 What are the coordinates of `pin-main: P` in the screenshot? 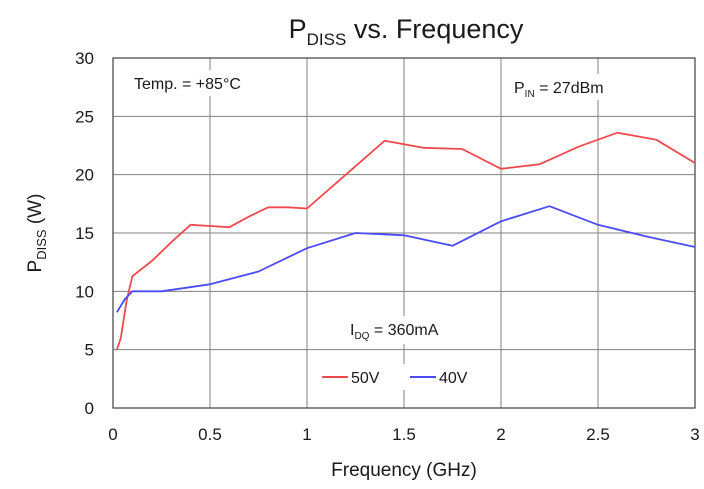 It's located at (519, 88).